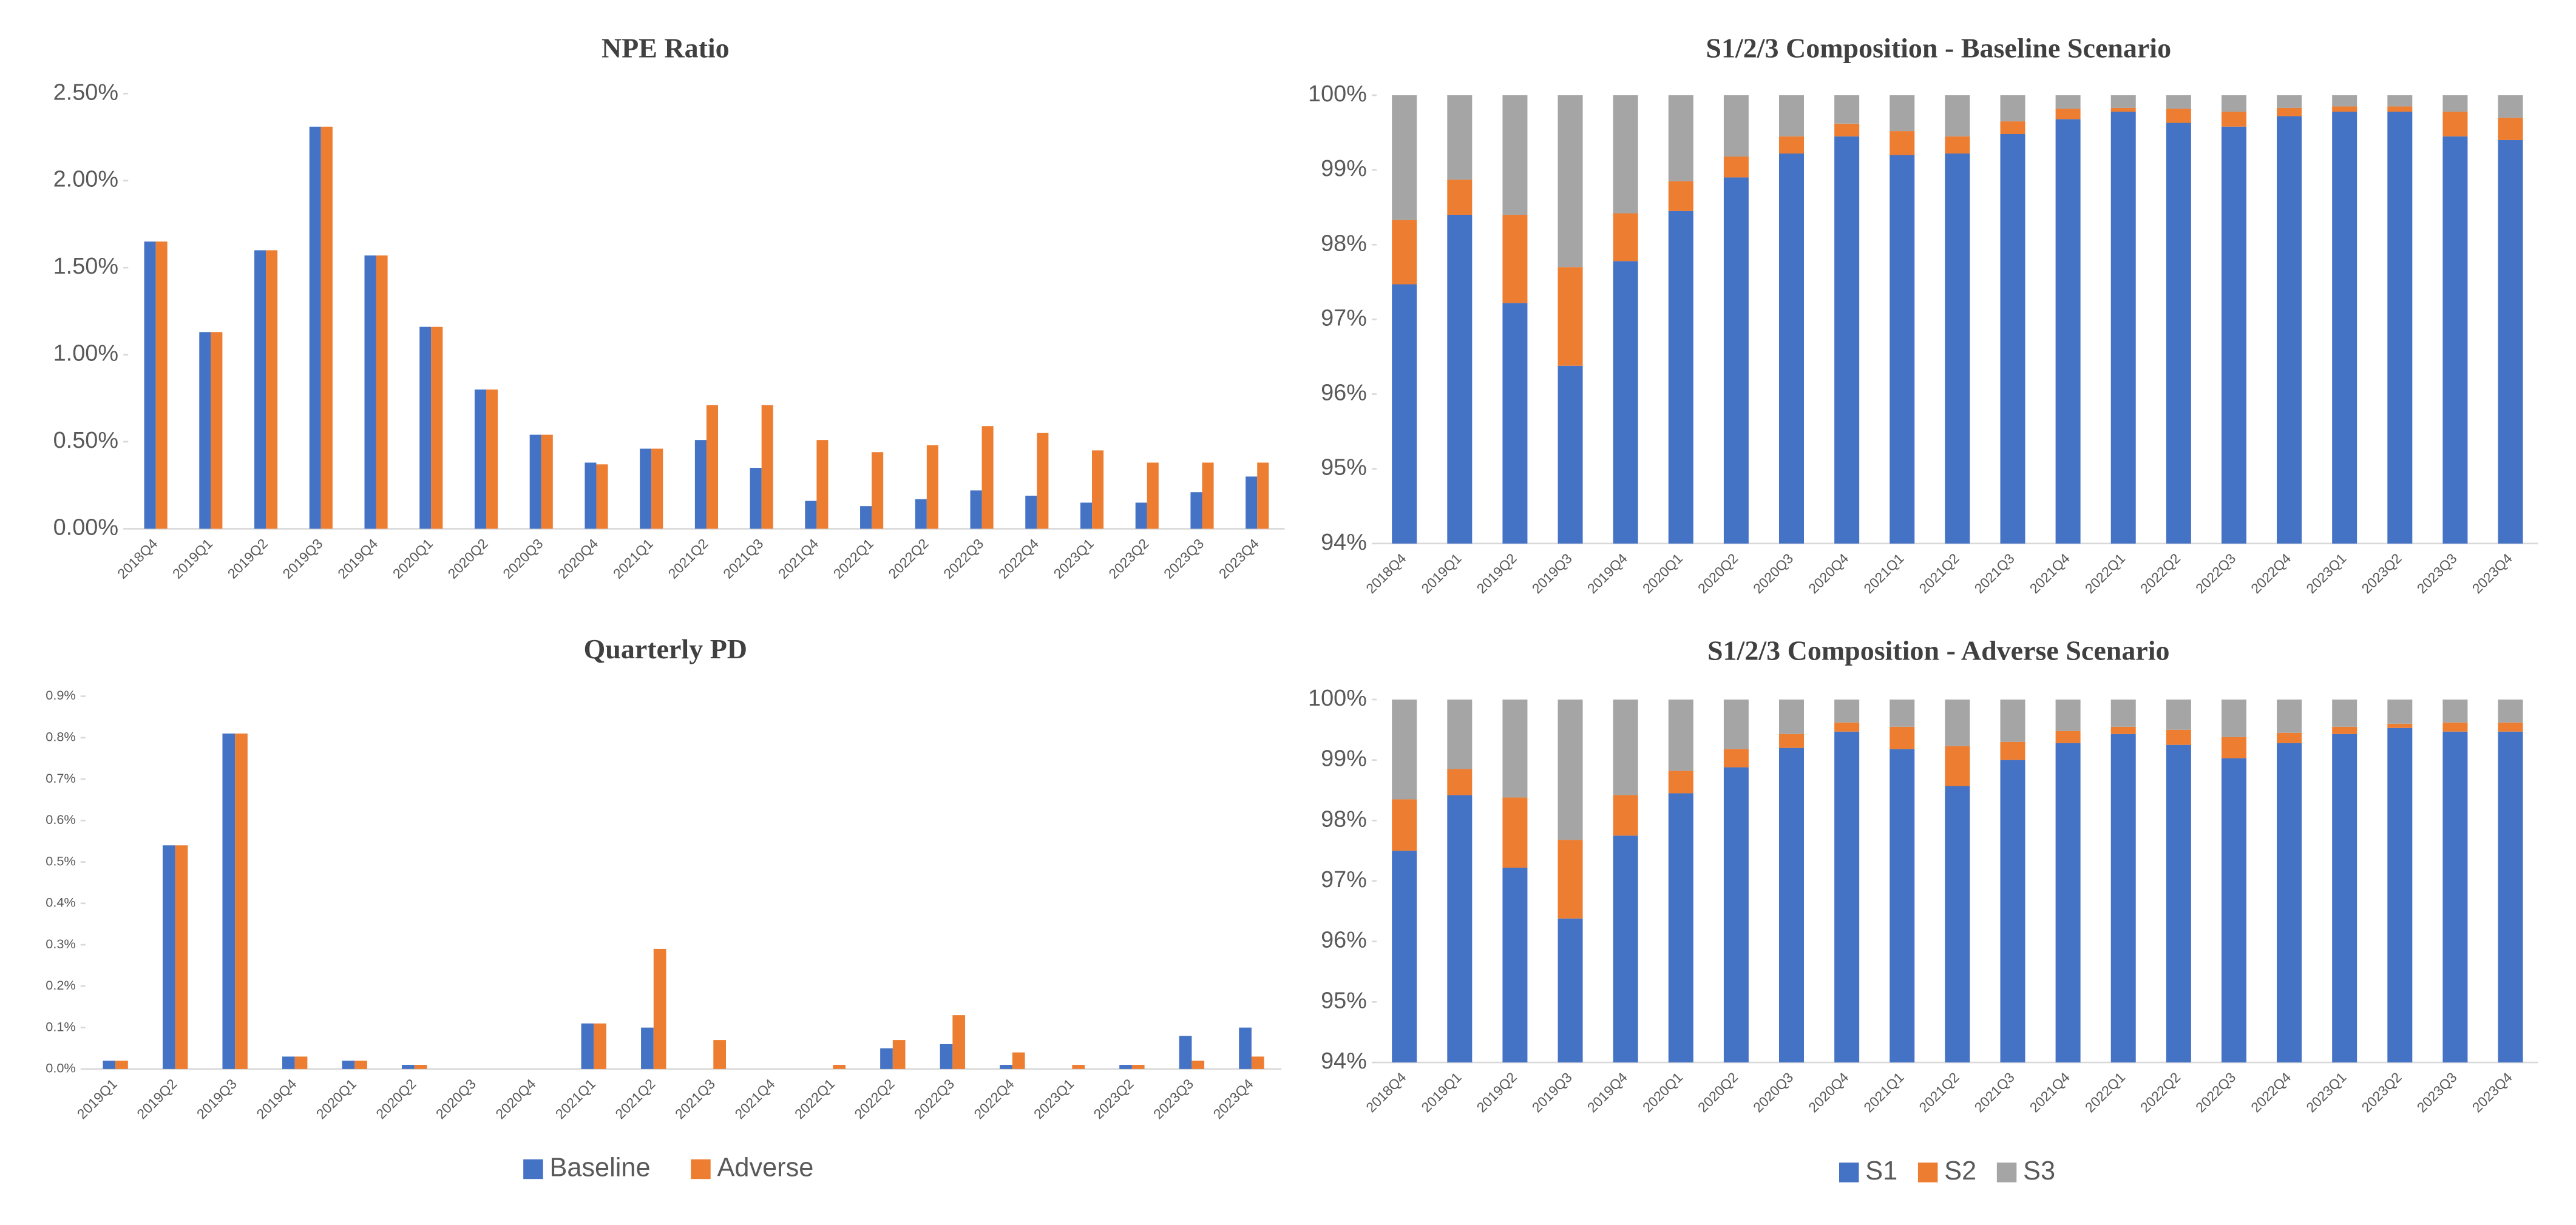 Image resolution: width=2576 pixels, height=1225 pixels. Describe the element at coordinates (60, 819) in the screenshot. I see `y-tick-label: 0.6%` at that location.